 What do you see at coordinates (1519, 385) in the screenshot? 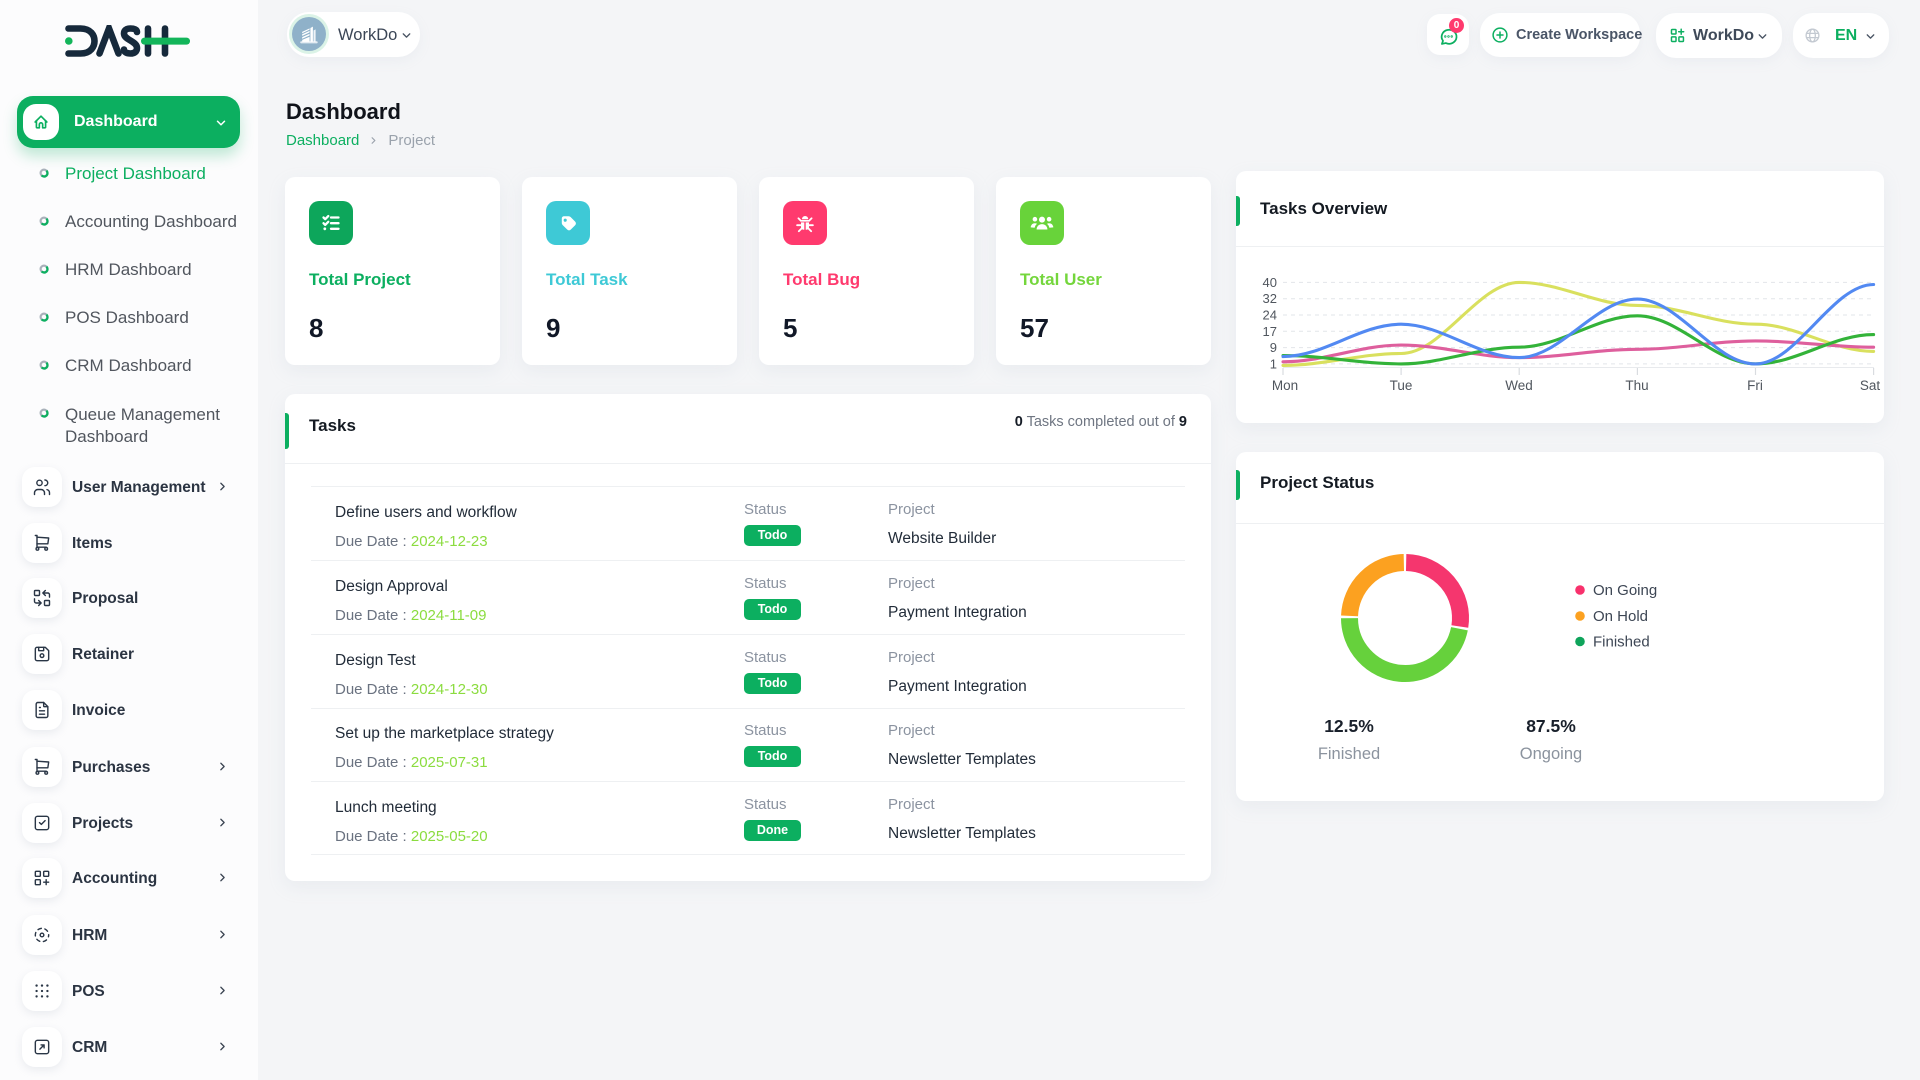
I see `svg-text: Wed` at bounding box center [1519, 385].